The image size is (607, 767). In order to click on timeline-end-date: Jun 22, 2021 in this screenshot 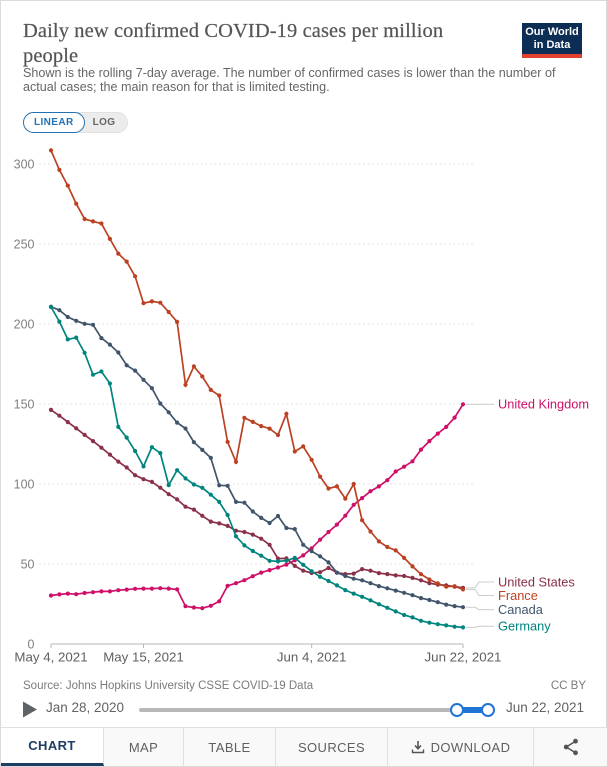, I will do `click(545, 707)`.